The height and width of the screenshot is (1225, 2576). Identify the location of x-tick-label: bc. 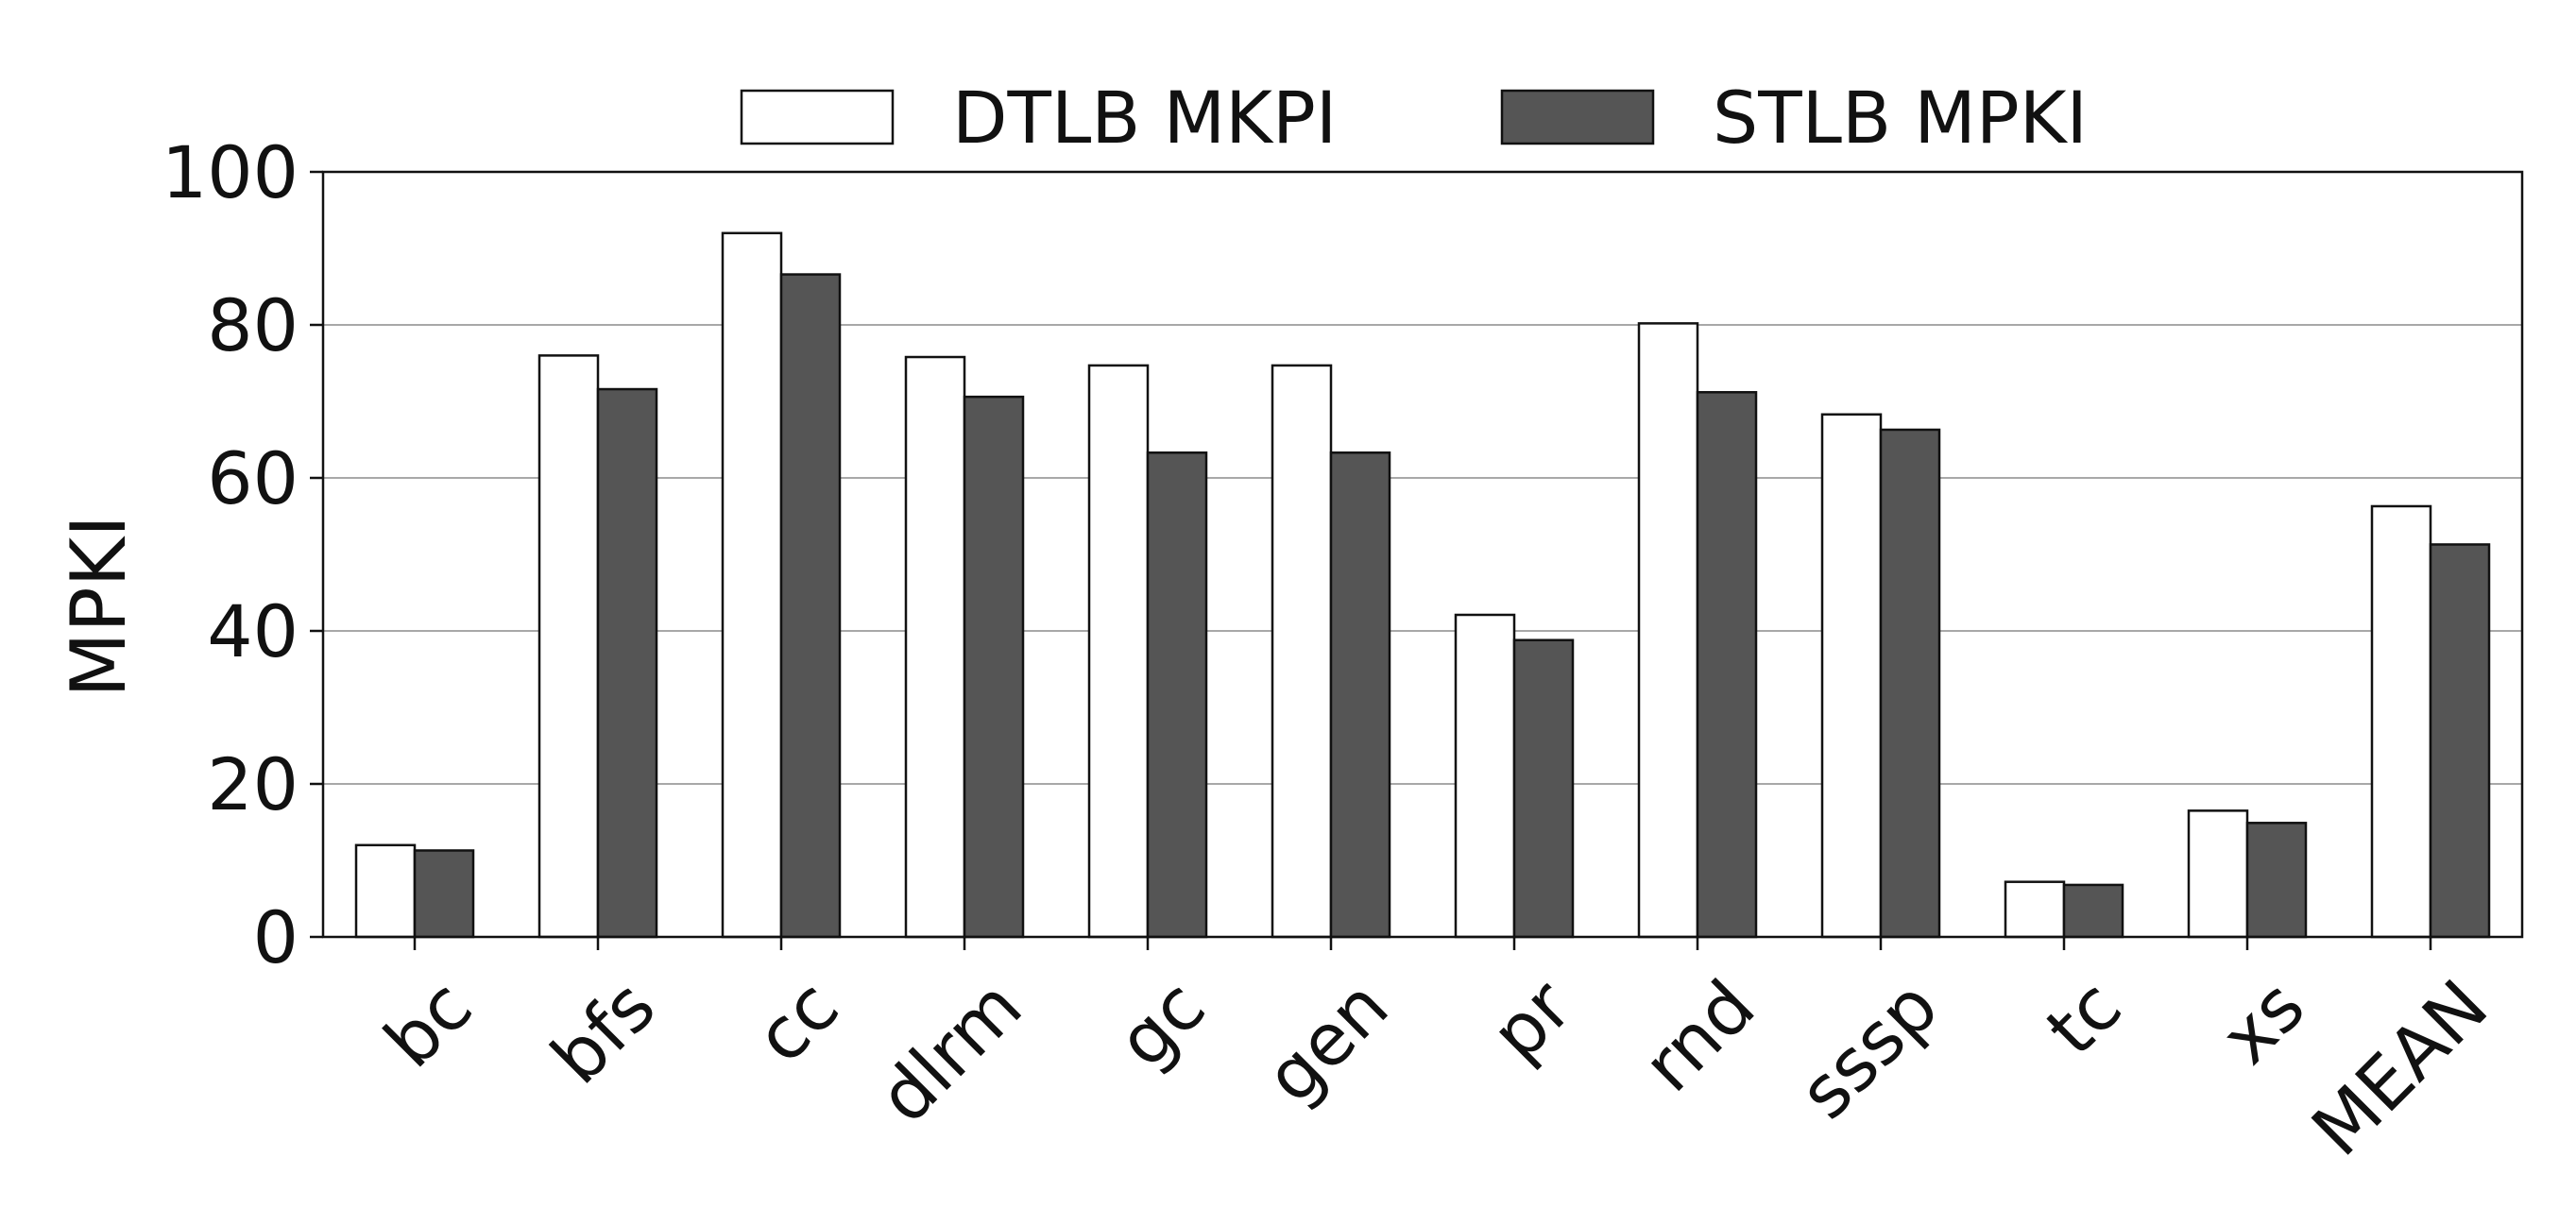
(428, 1023).